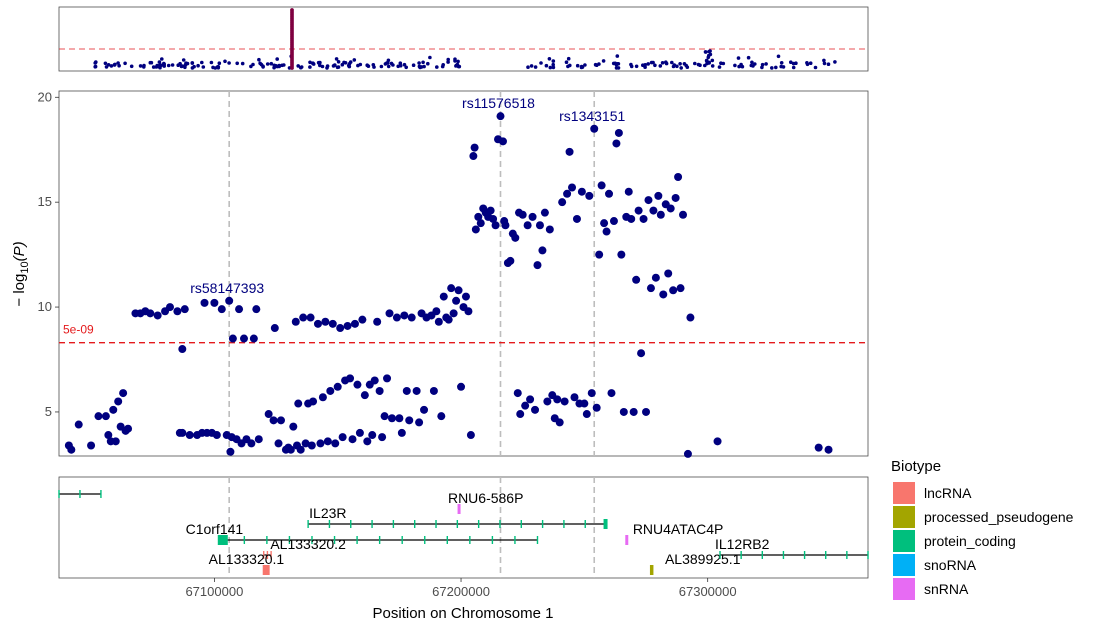 The width and height of the screenshot is (1102, 629). Describe the element at coordinates (304, 547) in the screenshot. I see `gene-model: AL133320.2` at that location.